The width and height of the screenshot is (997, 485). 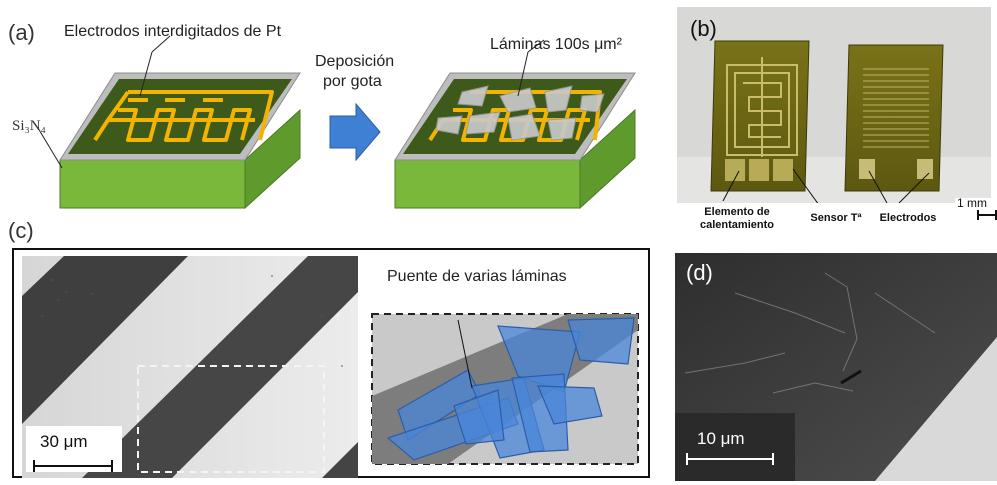 I want to click on panel-b-label: (b), so click(x=703, y=28).